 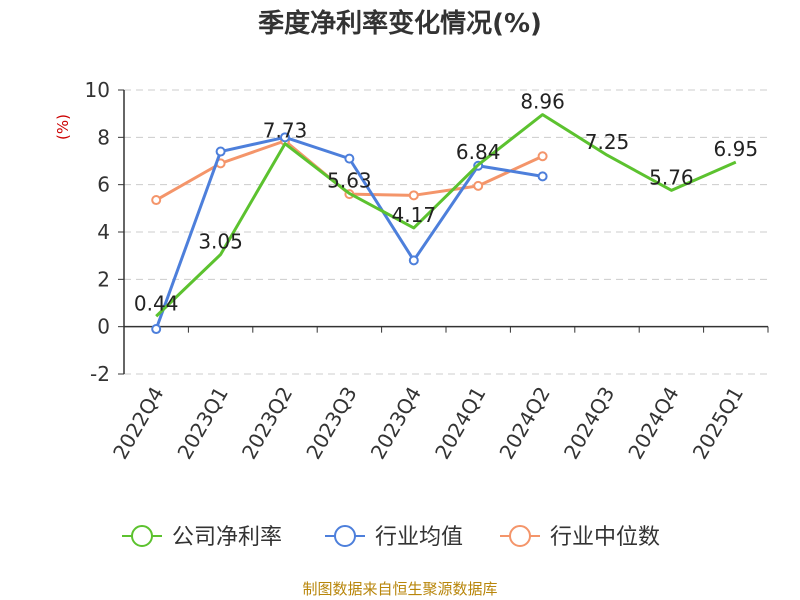 What do you see at coordinates (202, 423) in the screenshot?
I see `x-tick-label: 2023Q1` at bounding box center [202, 423].